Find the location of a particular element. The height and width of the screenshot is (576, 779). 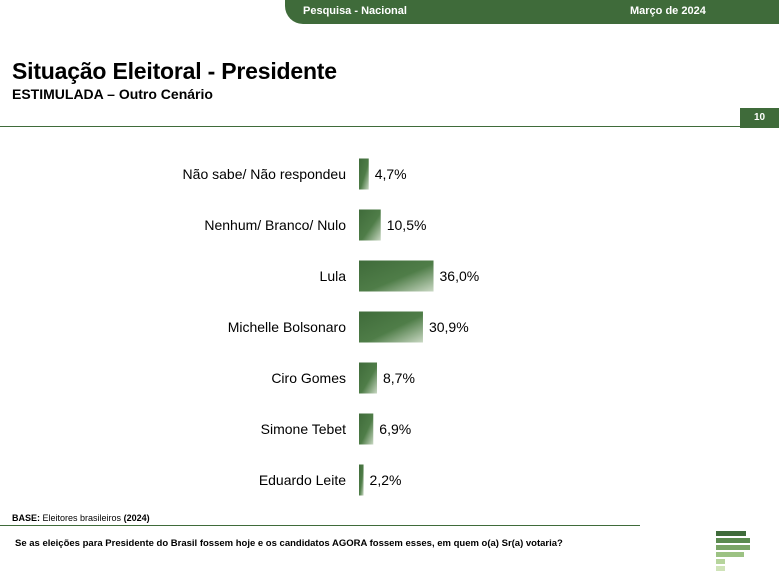

page-subtitle: ESTIMULADA – Outro Cenário is located at coordinates (112, 94).